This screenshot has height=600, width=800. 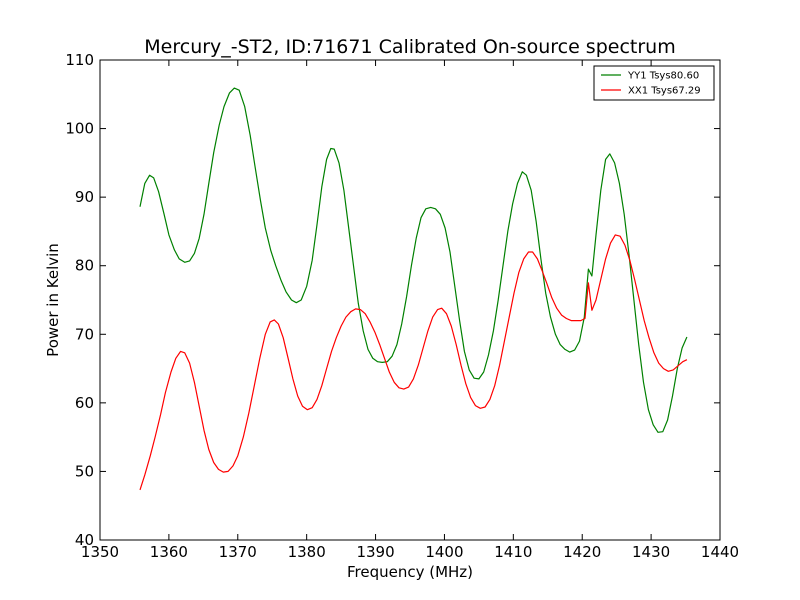 What do you see at coordinates (53, 300) in the screenshot?
I see `y-axis-label: Power in Kelvin` at bounding box center [53, 300].